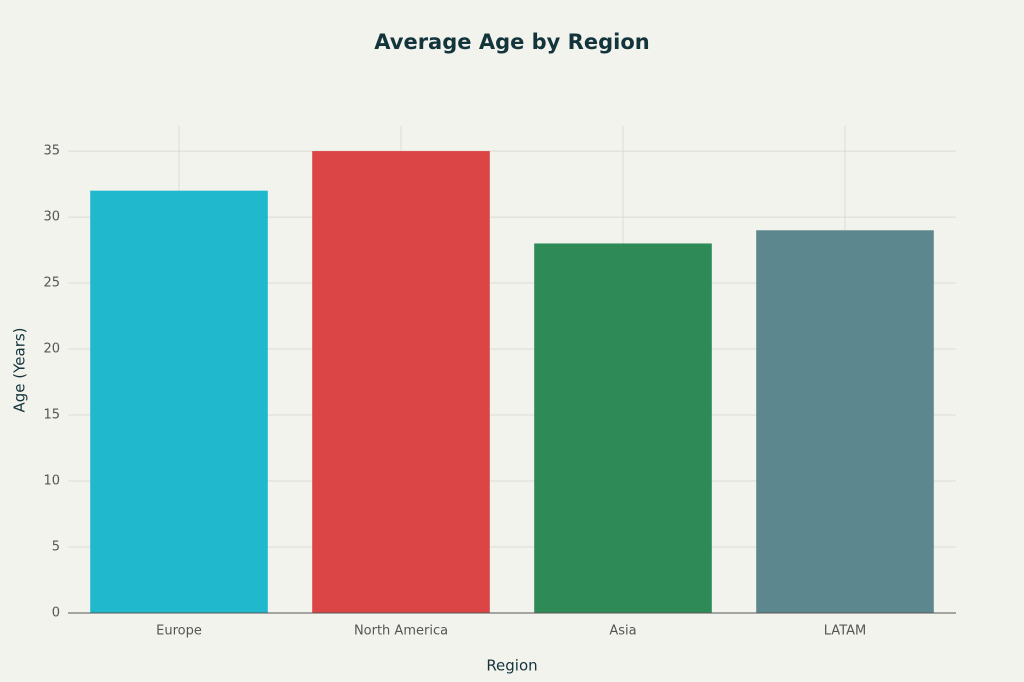  What do you see at coordinates (20, 369) in the screenshot?
I see `y-axis-title: Age (Years)` at bounding box center [20, 369].